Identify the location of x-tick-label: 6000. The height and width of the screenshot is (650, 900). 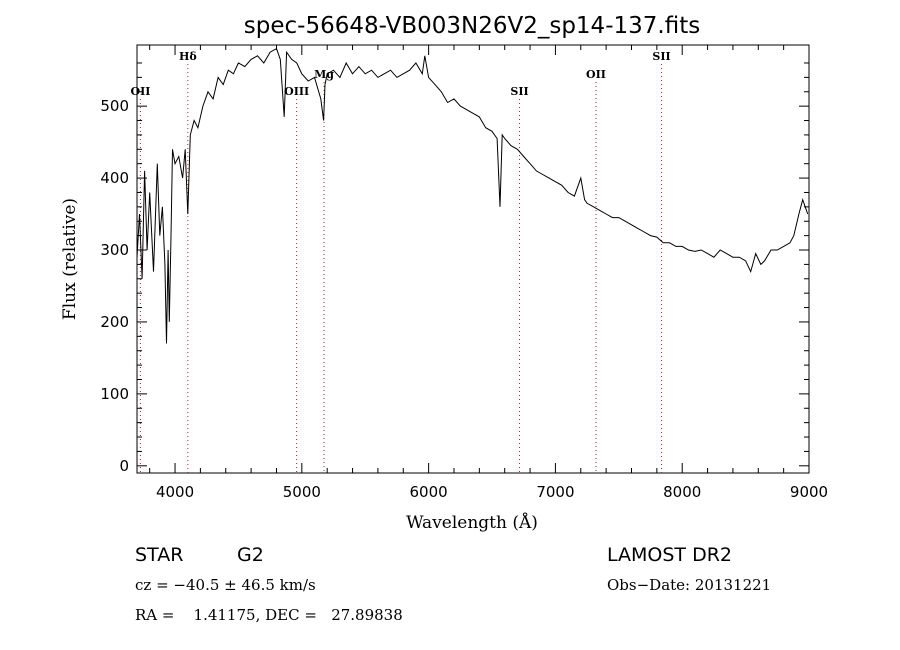
(429, 492).